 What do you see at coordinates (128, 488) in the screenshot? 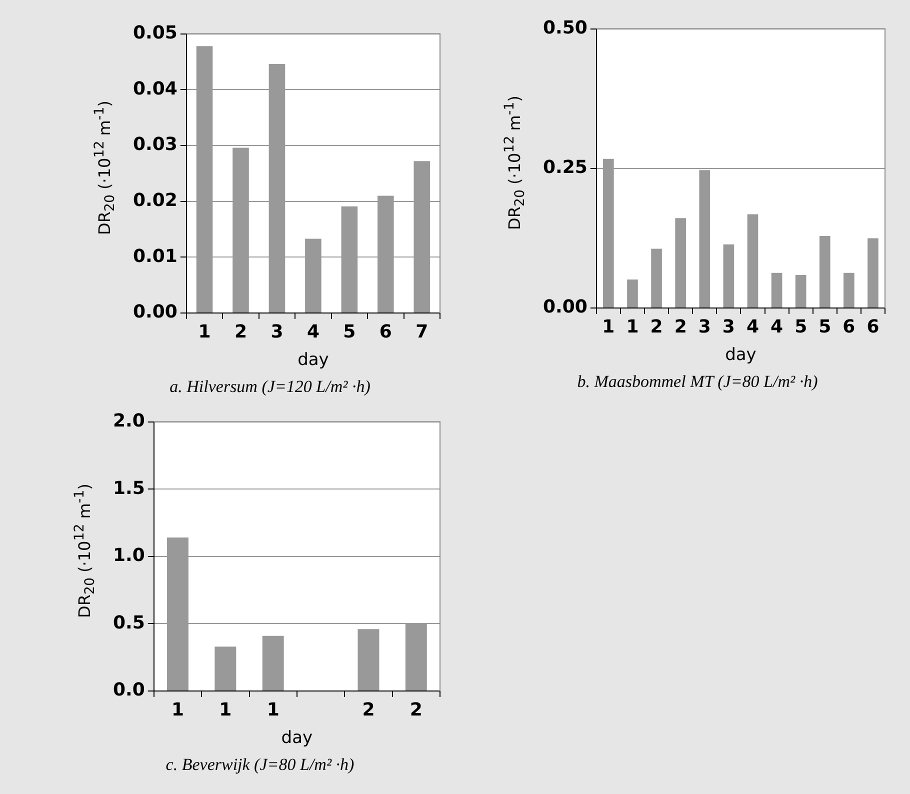
I see `y-tick-label: 1.5` at bounding box center [128, 488].